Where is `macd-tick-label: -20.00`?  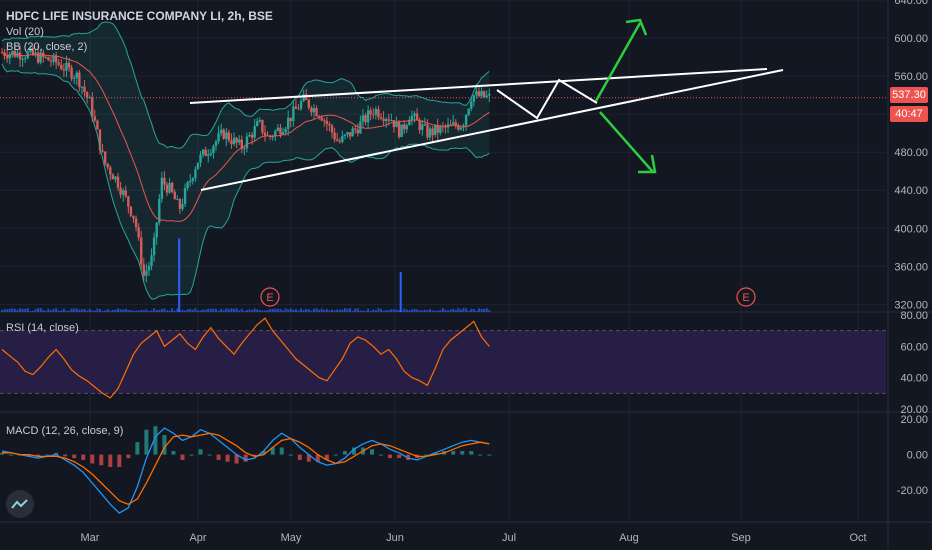 macd-tick-label: -20.00 is located at coordinates (912, 491).